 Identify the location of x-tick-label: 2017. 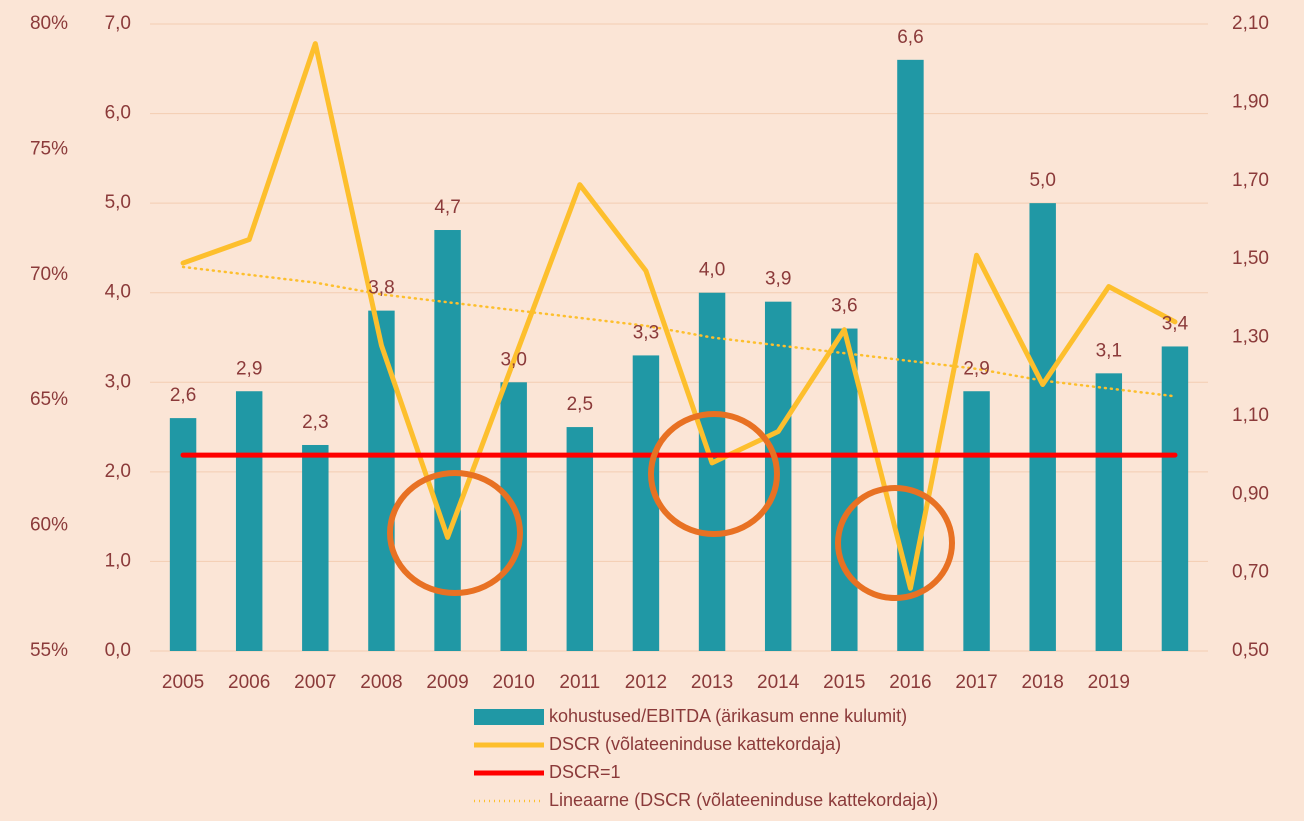
(976, 682).